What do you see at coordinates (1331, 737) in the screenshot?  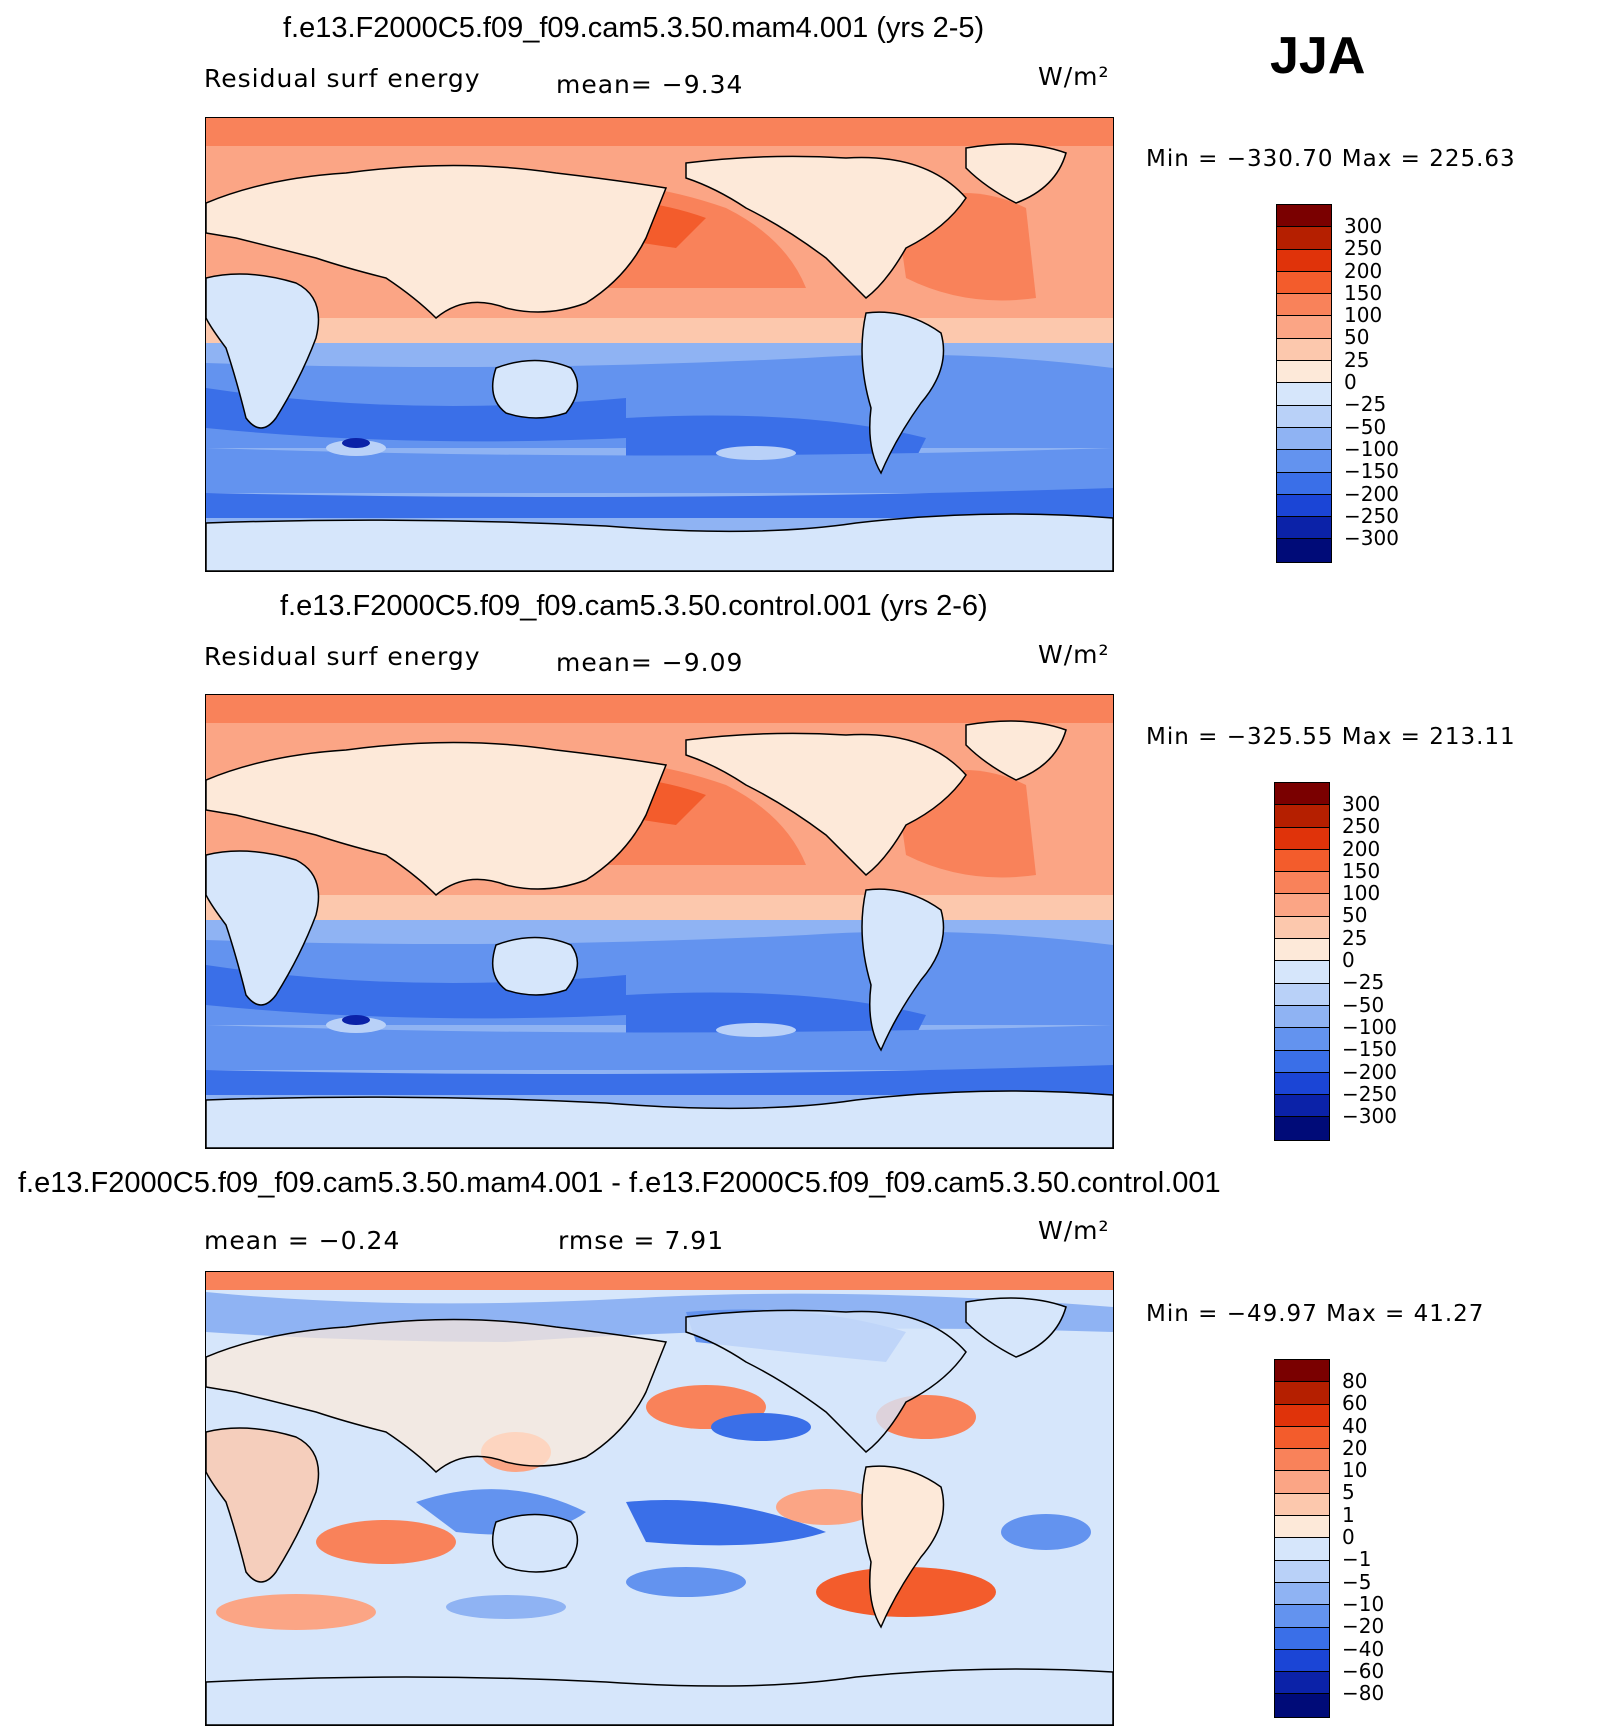 I see `panel-2-minmax: Min = −325.55 Max = 213.11` at bounding box center [1331, 737].